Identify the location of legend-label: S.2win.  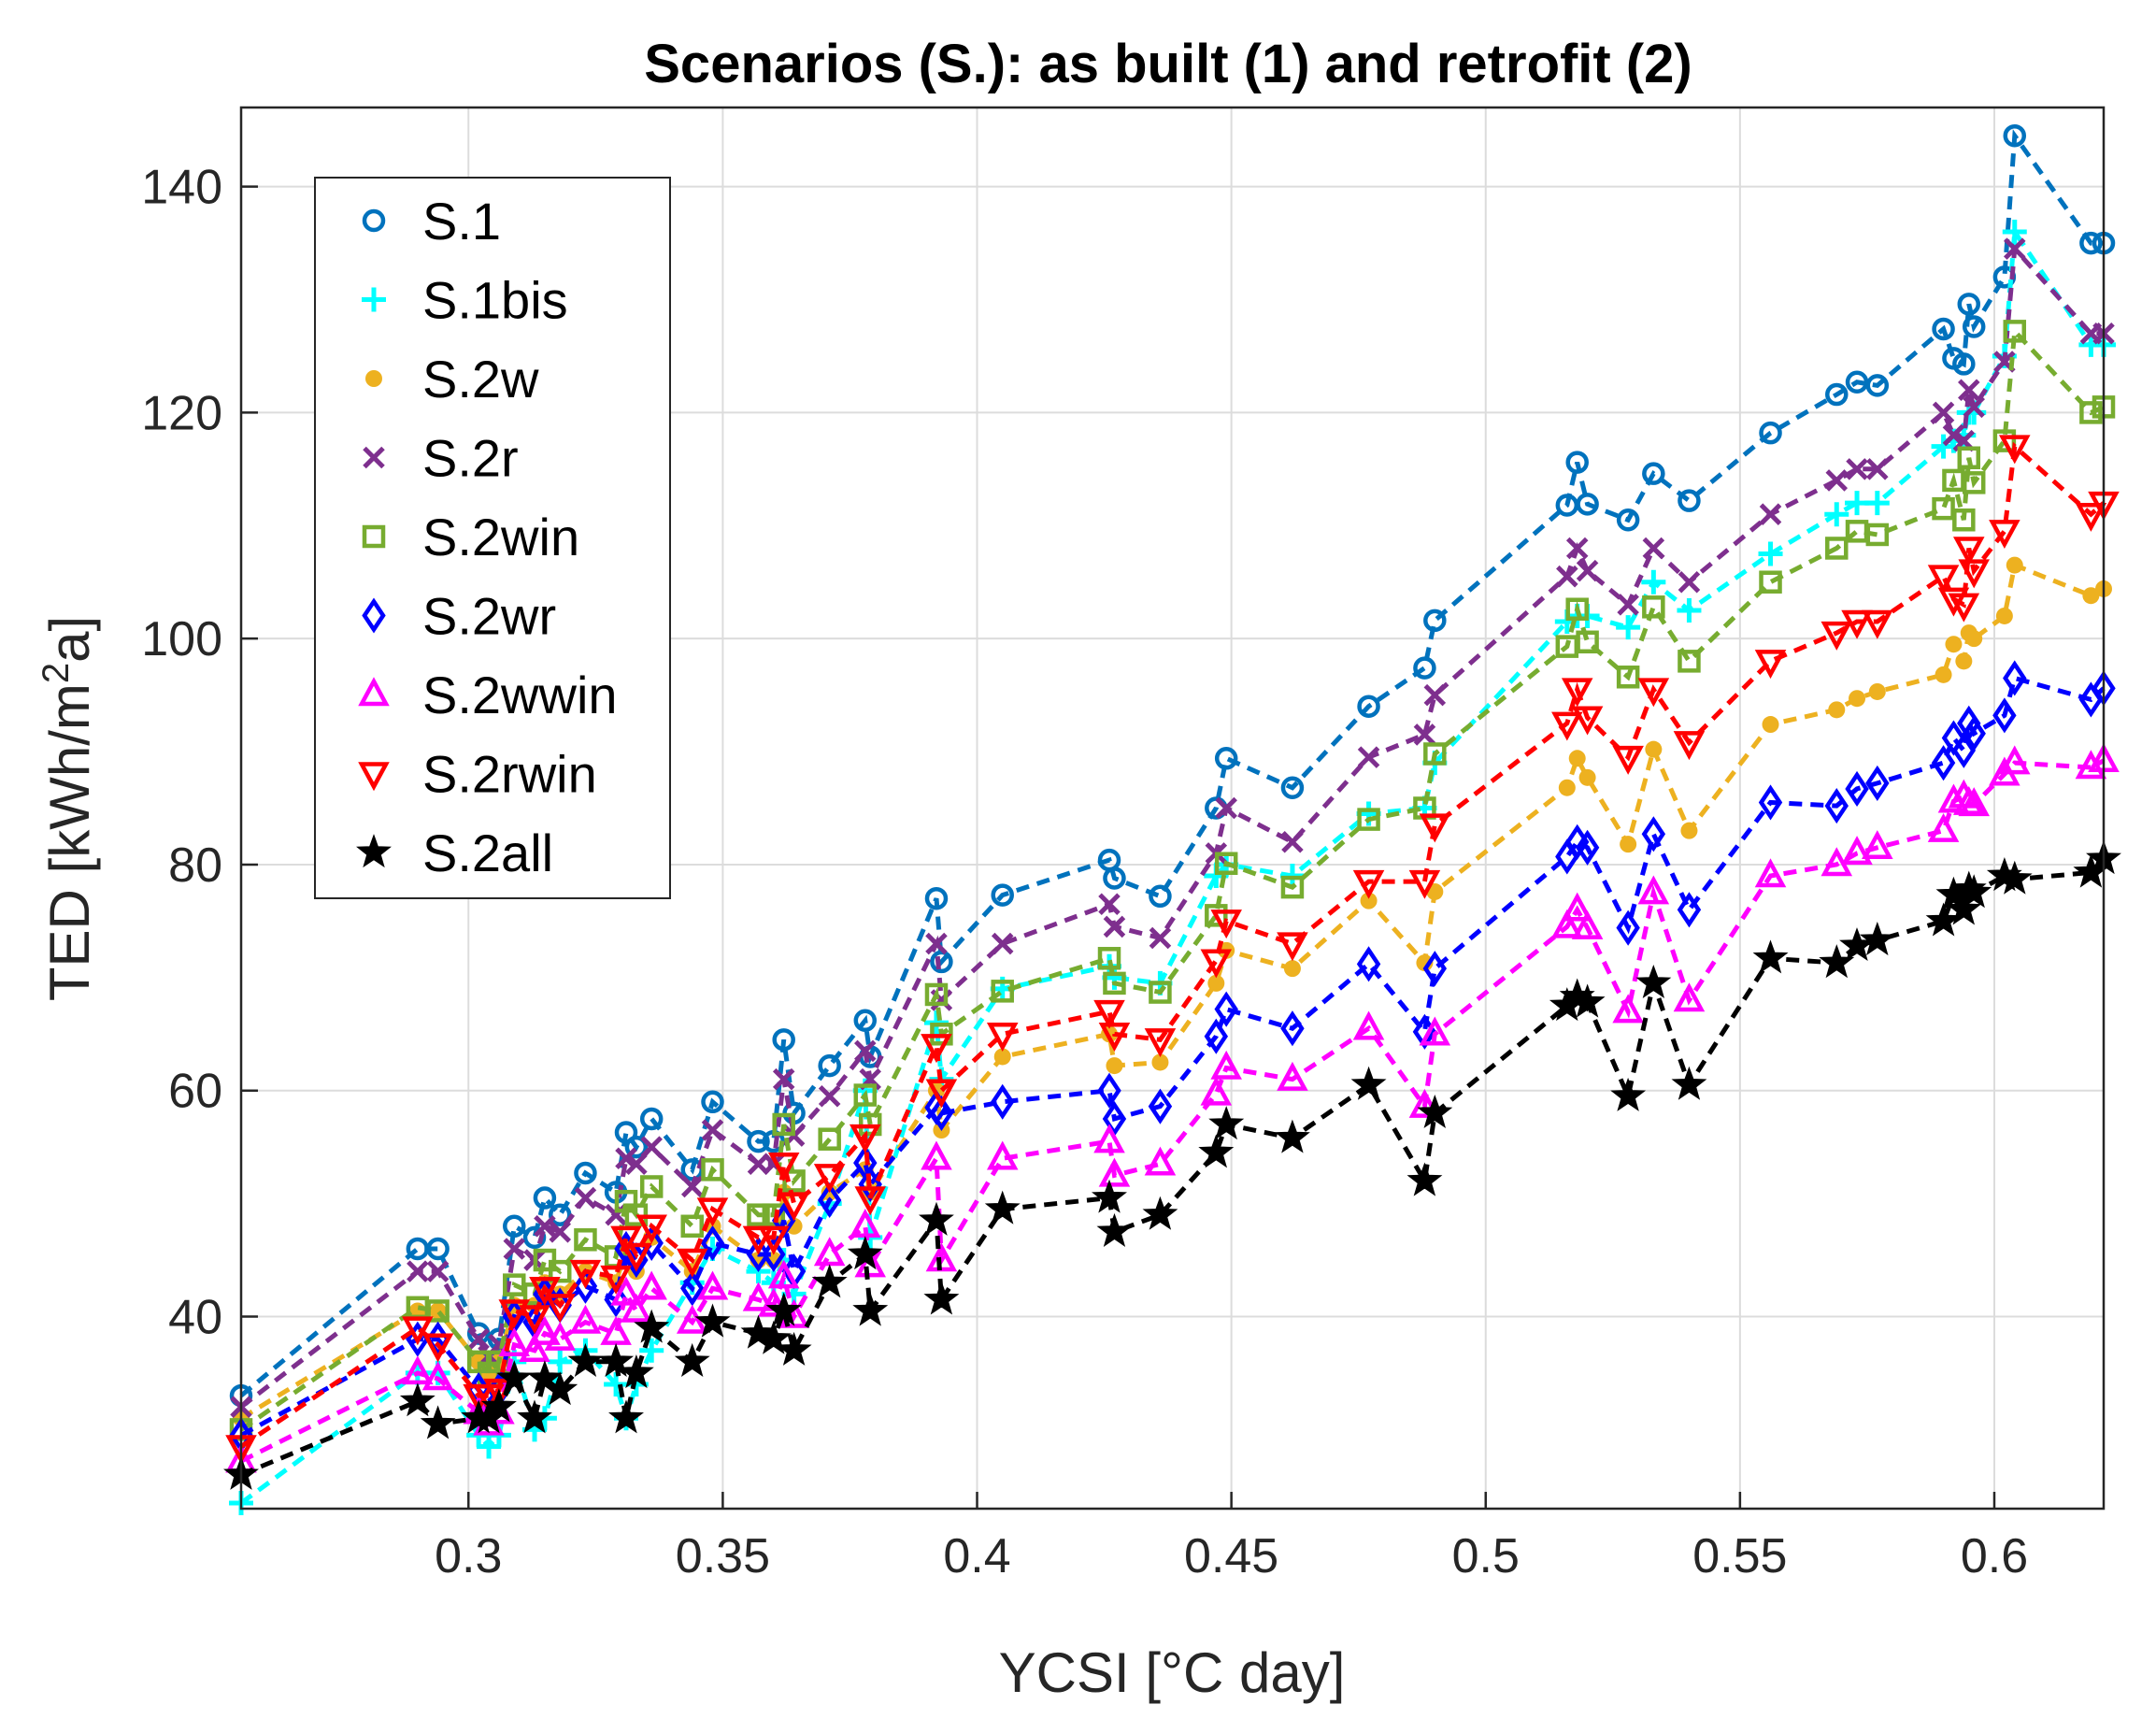
(500, 537).